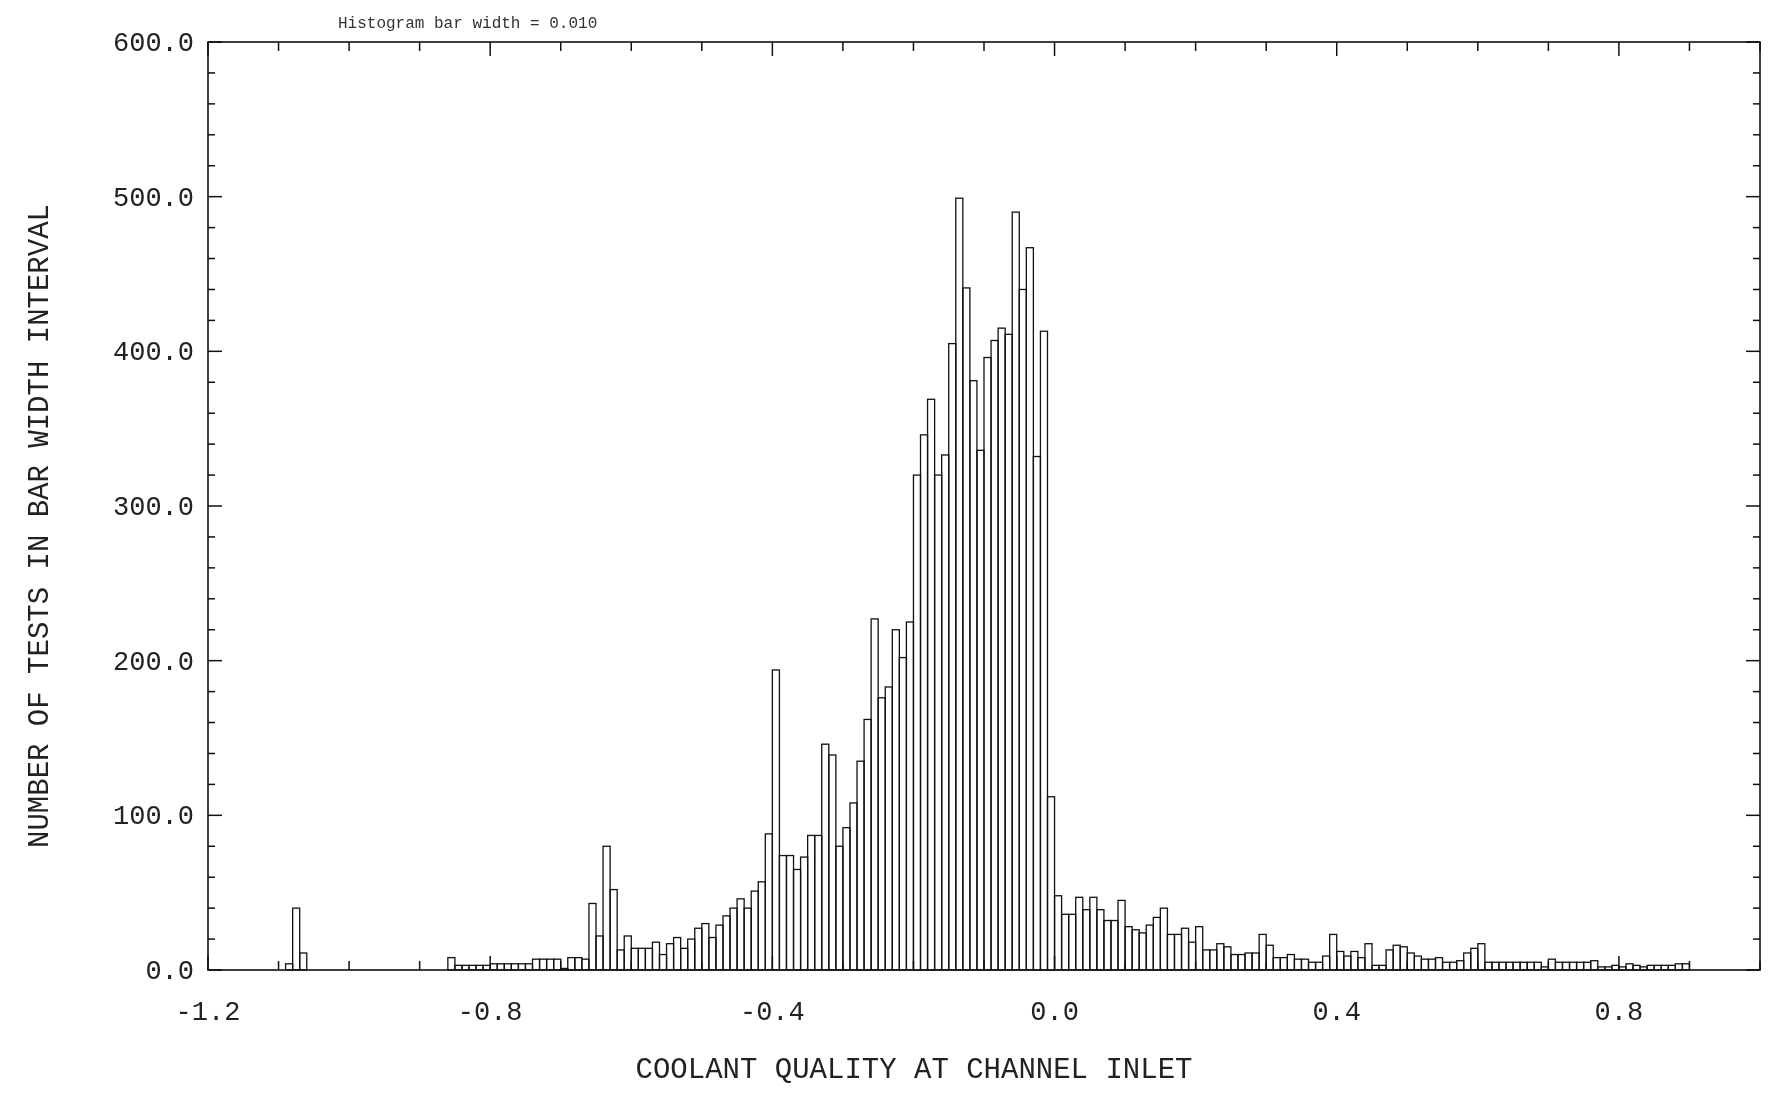  Describe the element at coordinates (772, 1013) in the screenshot. I see `x-tick-label: -0.4` at that location.